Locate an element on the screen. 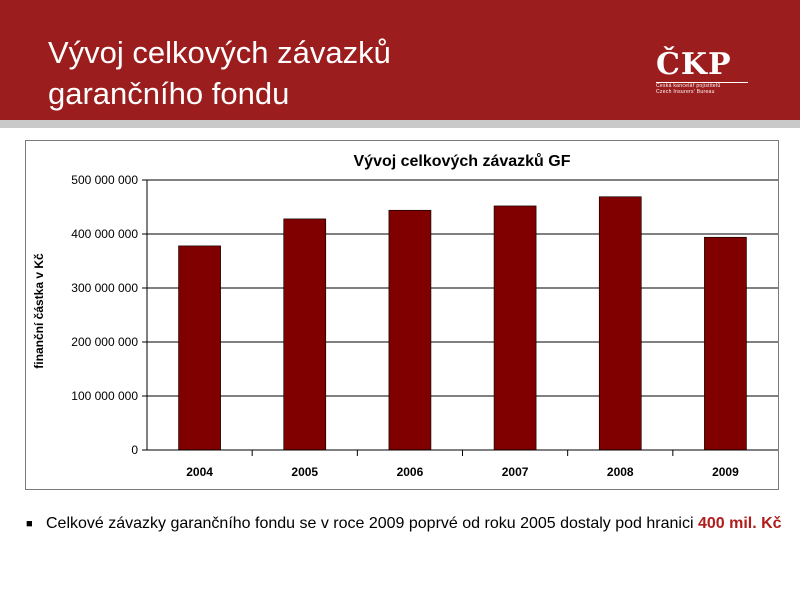 This screenshot has width=800, height=600. bar-2004 is located at coordinates (199, 348).